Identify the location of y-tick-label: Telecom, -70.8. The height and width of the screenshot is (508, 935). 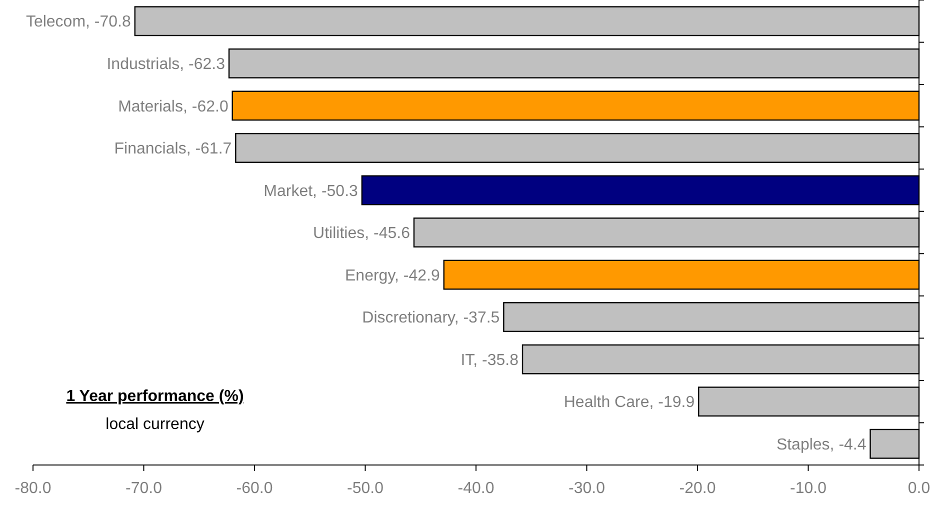
(78, 22).